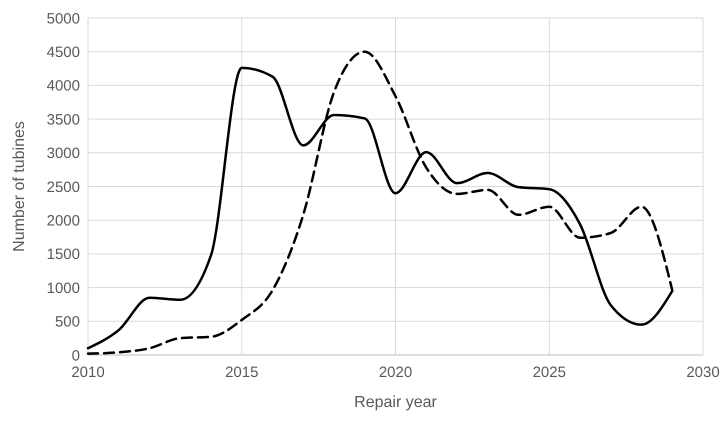 This screenshot has width=723, height=425. I want to click on y-tick-label: 1000, so click(63, 288).